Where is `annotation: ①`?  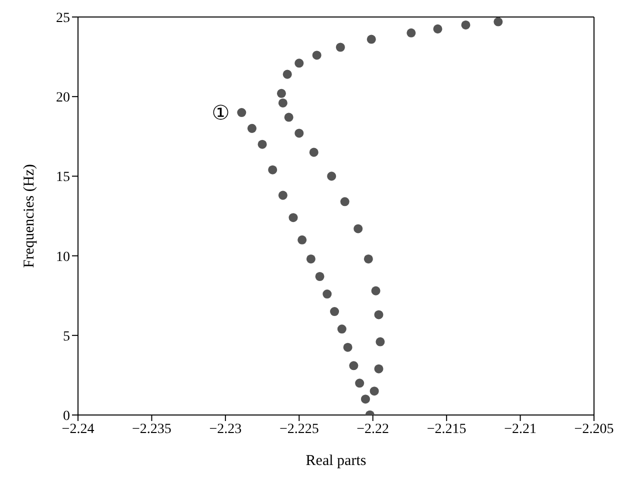
annotation: ① is located at coordinates (221, 112).